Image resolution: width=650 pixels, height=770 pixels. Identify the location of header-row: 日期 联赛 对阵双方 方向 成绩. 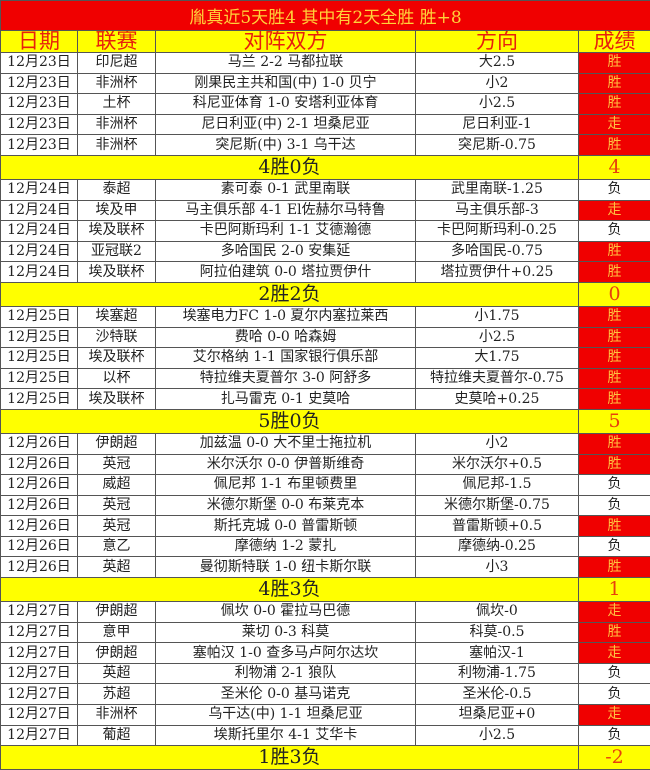
(325, 42).